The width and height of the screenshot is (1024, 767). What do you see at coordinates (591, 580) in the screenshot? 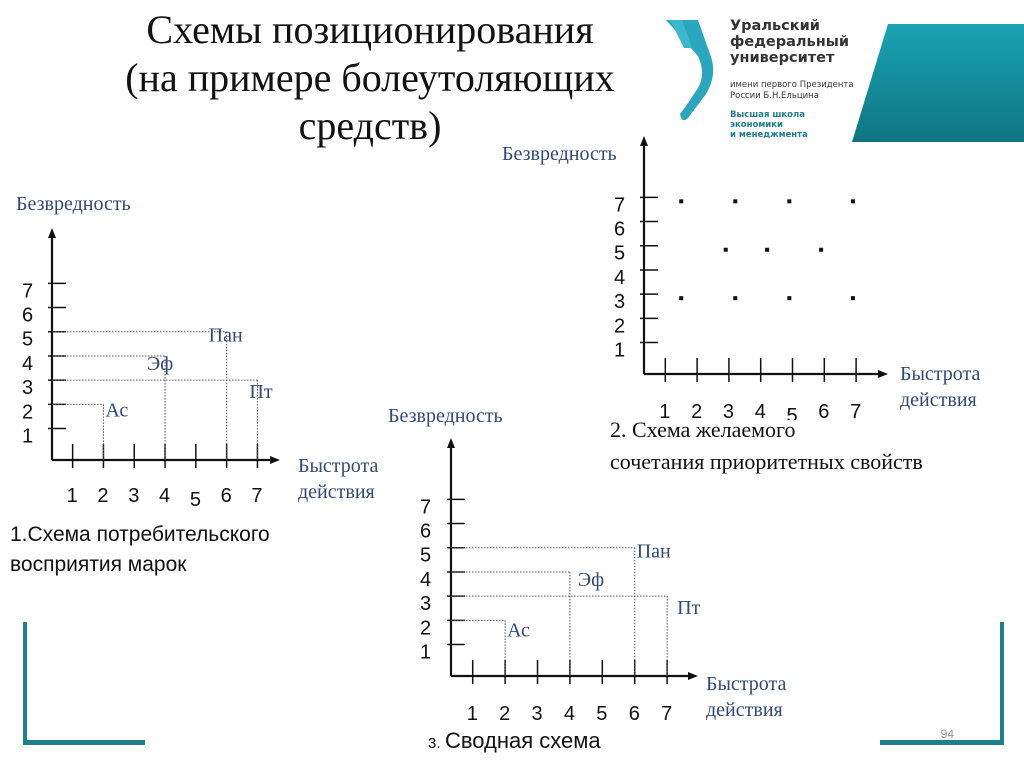
I see `brand-label: Эф` at bounding box center [591, 580].